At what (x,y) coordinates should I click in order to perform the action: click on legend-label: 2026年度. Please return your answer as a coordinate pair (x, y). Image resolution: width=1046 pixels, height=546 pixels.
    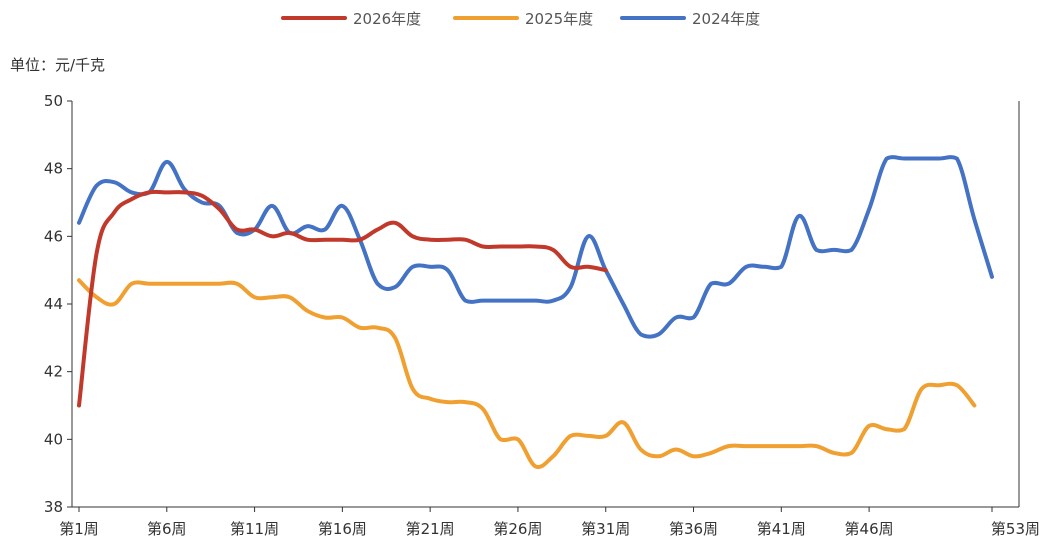
    Looking at the image, I should click on (387, 19).